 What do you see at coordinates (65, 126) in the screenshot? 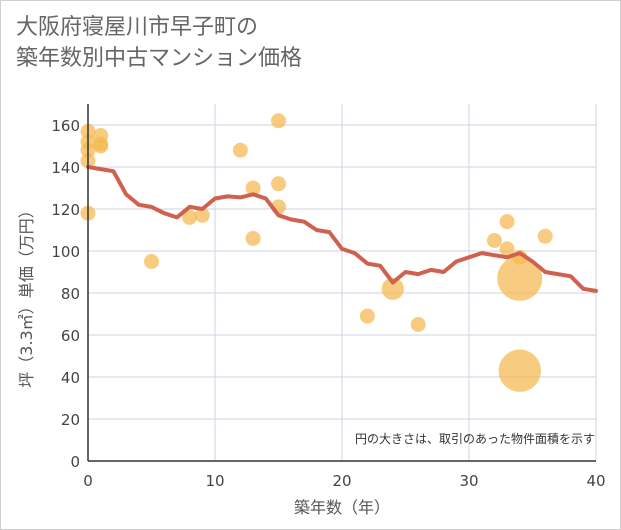
I see `y-tick-label: 160` at bounding box center [65, 126].